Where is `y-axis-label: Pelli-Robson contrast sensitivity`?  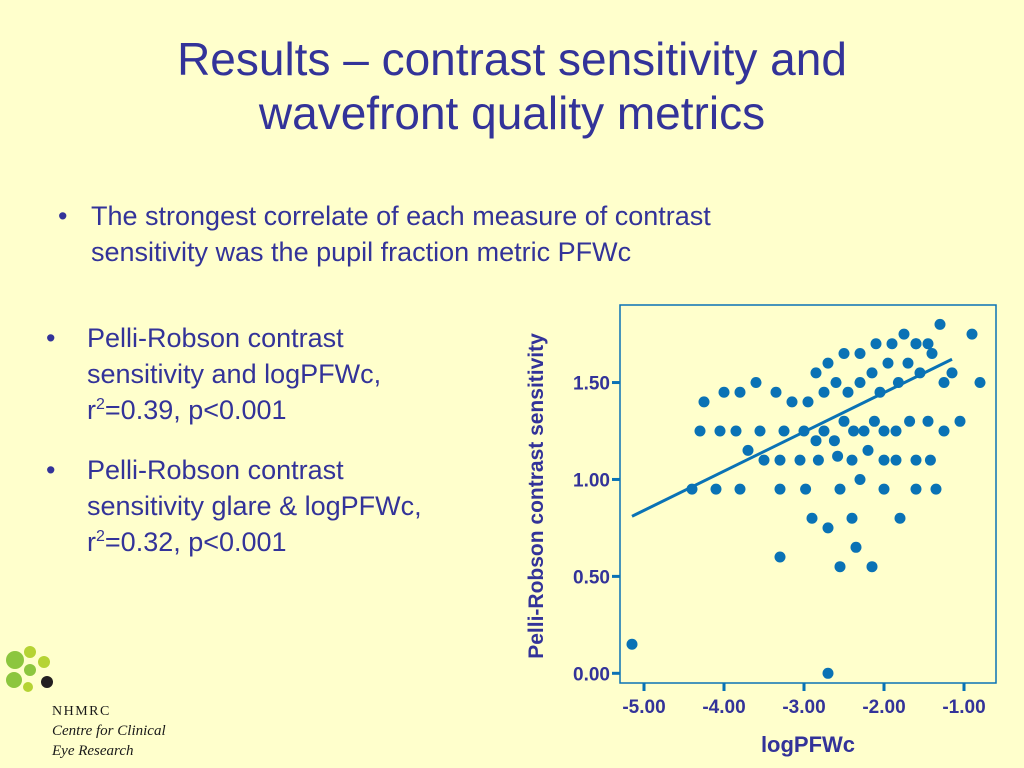
y-axis-label: Pelli-Robson contrast sensitivity is located at coordinates (536, 496).